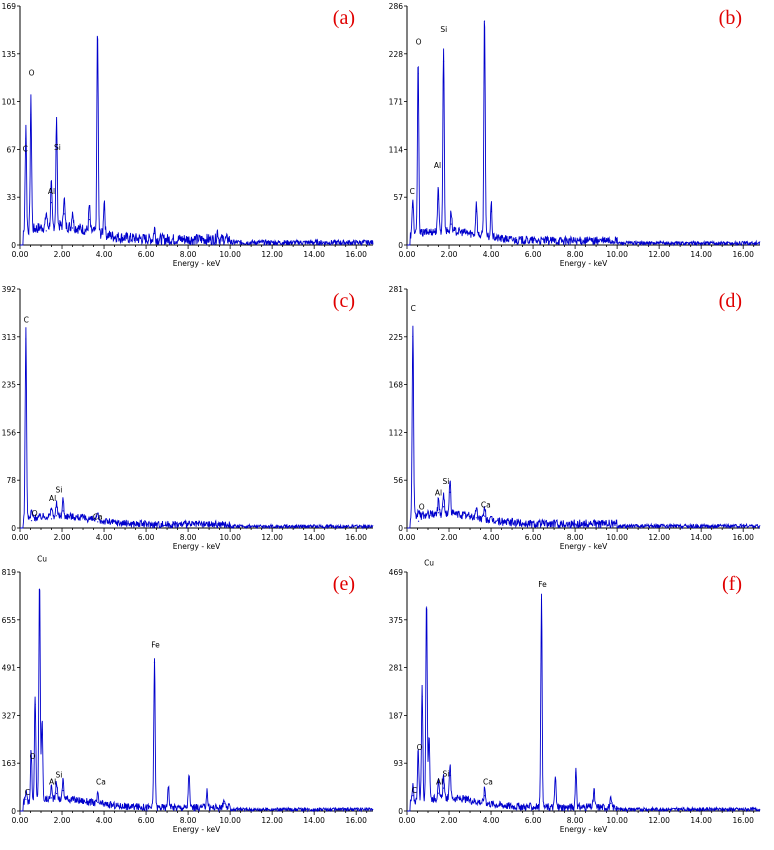  What do you see at coordinates (396, 54) in the screenshot?
I see `y-tick-label: 228` at bounding box center [396, 54].